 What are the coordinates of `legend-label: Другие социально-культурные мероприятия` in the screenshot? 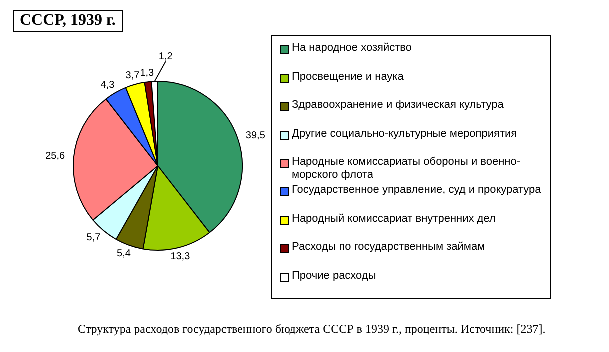 It's located at (405, 134).